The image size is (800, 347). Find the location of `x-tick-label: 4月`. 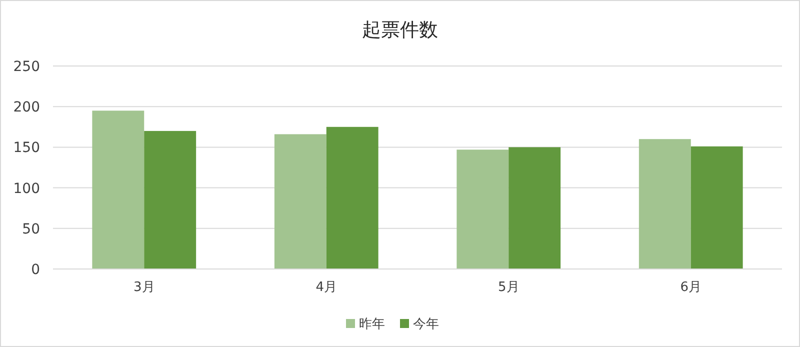

x-tick-label: 4月 is located at coordinates (327, 287).